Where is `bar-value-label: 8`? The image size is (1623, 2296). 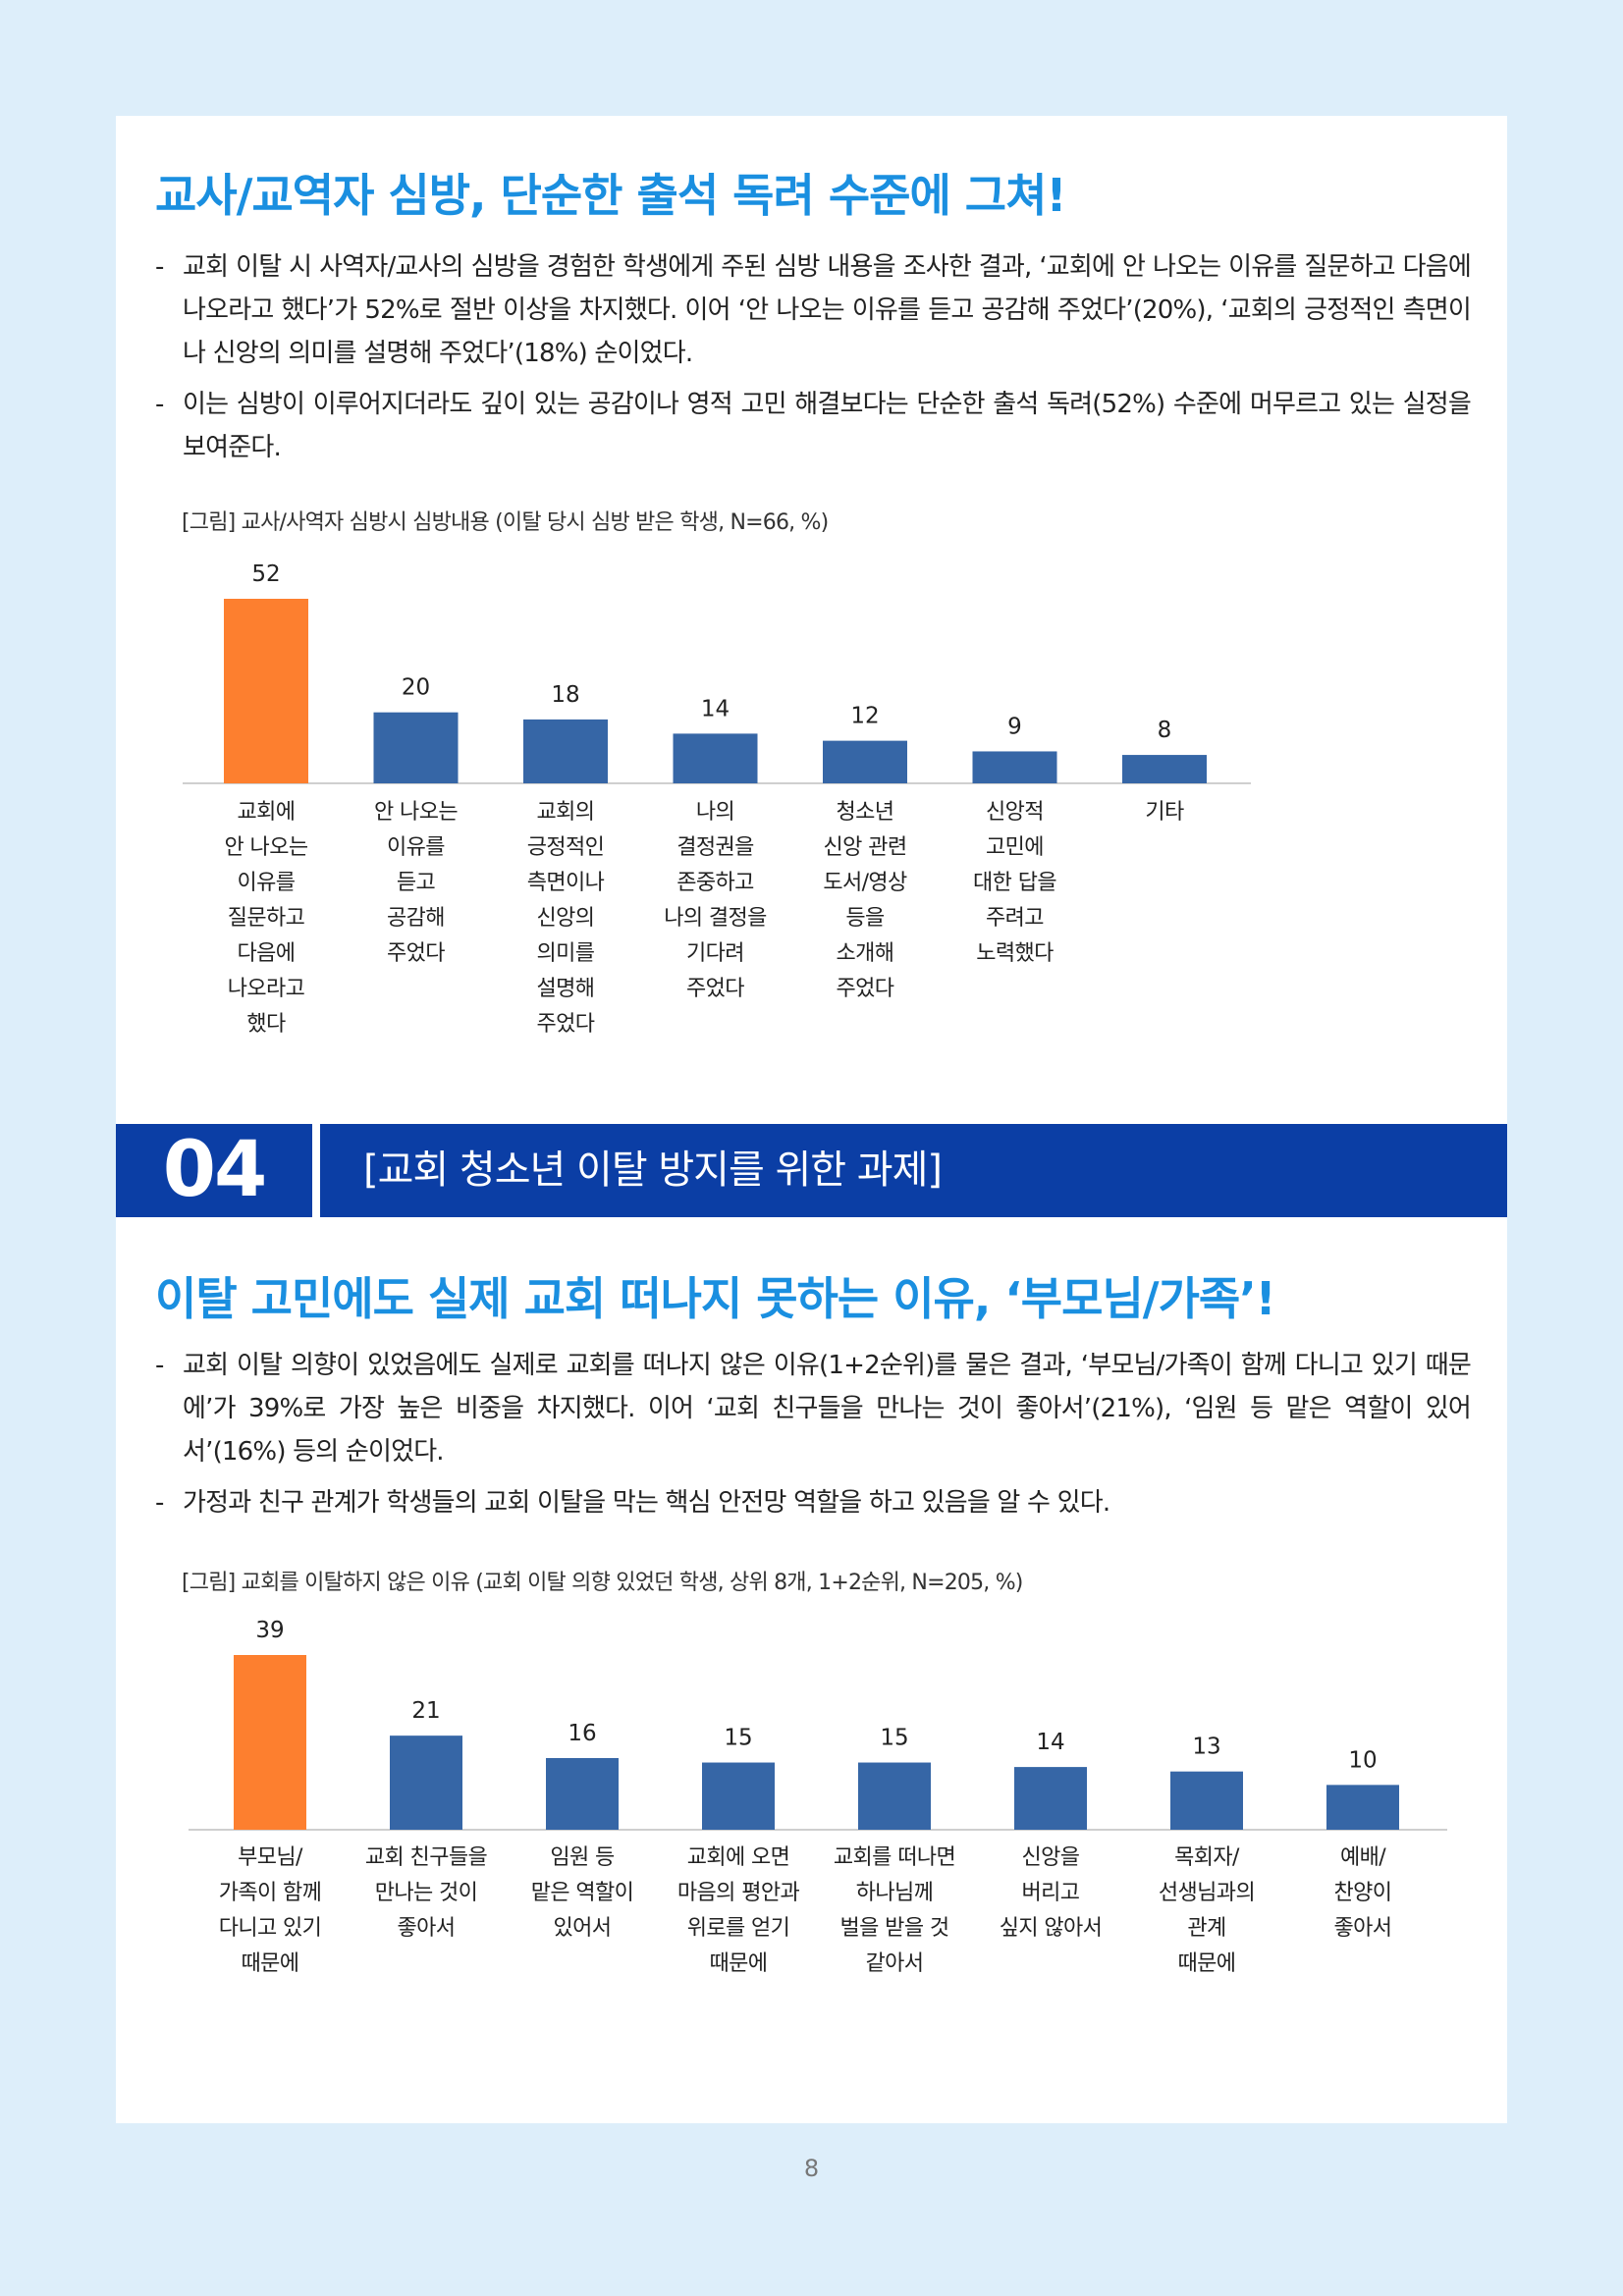 bar-value-label: 8 is located at coordinates (1165, 731).